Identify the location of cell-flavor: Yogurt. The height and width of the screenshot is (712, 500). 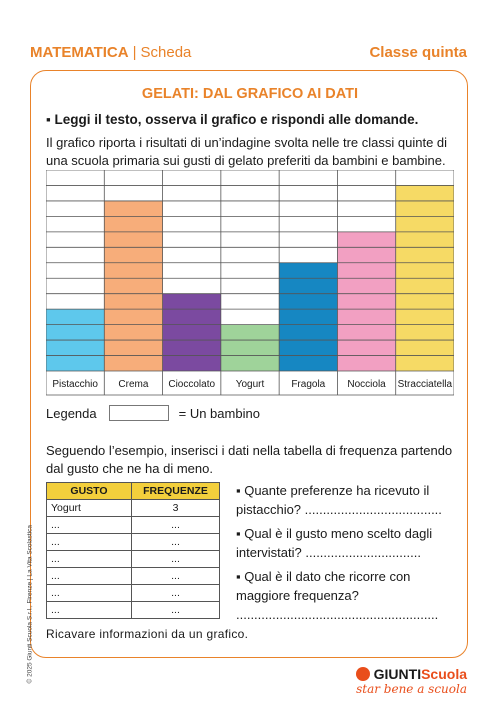
(89, 508).